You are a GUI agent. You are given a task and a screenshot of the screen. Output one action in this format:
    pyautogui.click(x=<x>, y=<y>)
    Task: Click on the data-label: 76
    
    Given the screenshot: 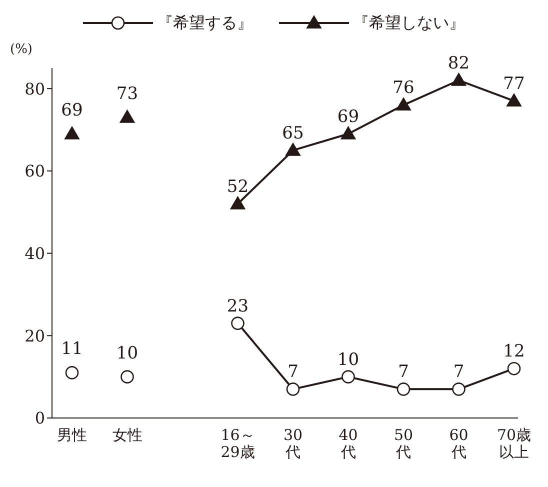 What is the action you would take?
    pyautogui.click(x=403, y=88)
    